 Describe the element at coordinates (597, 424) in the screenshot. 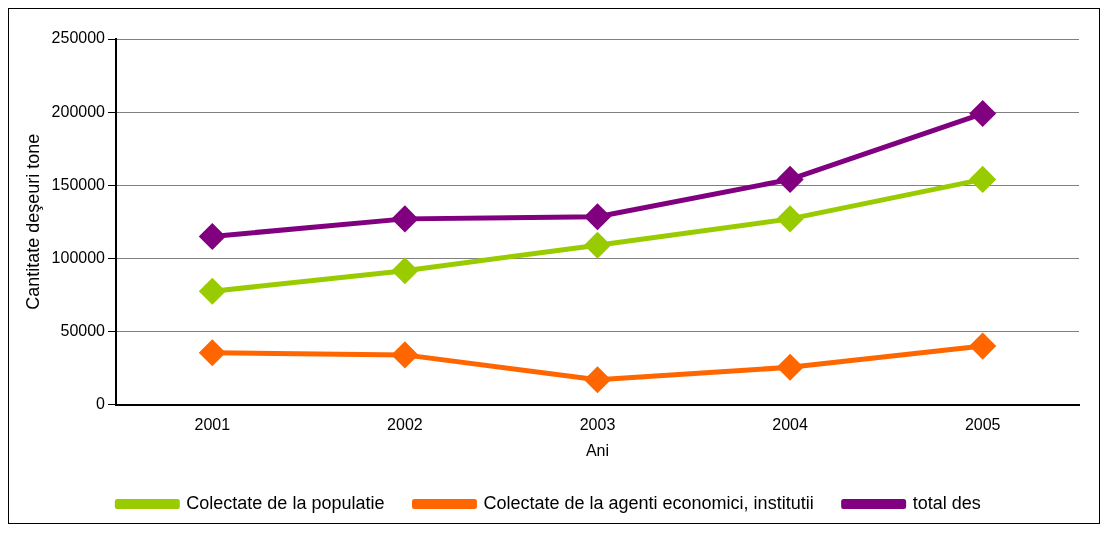

I see `x-tick-label: 2003` at that location.